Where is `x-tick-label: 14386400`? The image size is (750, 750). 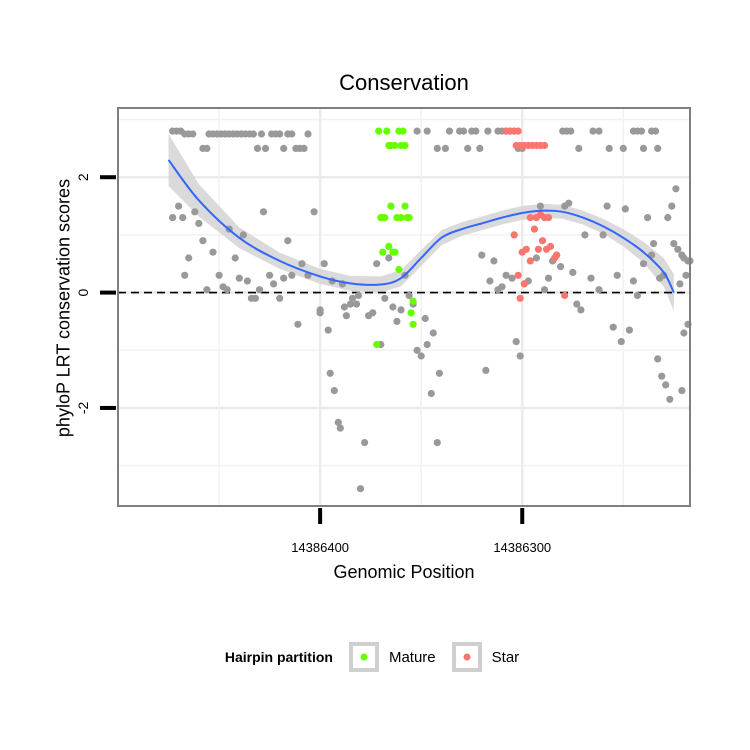
x-tick-label: 14386400 is located at coordinates (320, 547).